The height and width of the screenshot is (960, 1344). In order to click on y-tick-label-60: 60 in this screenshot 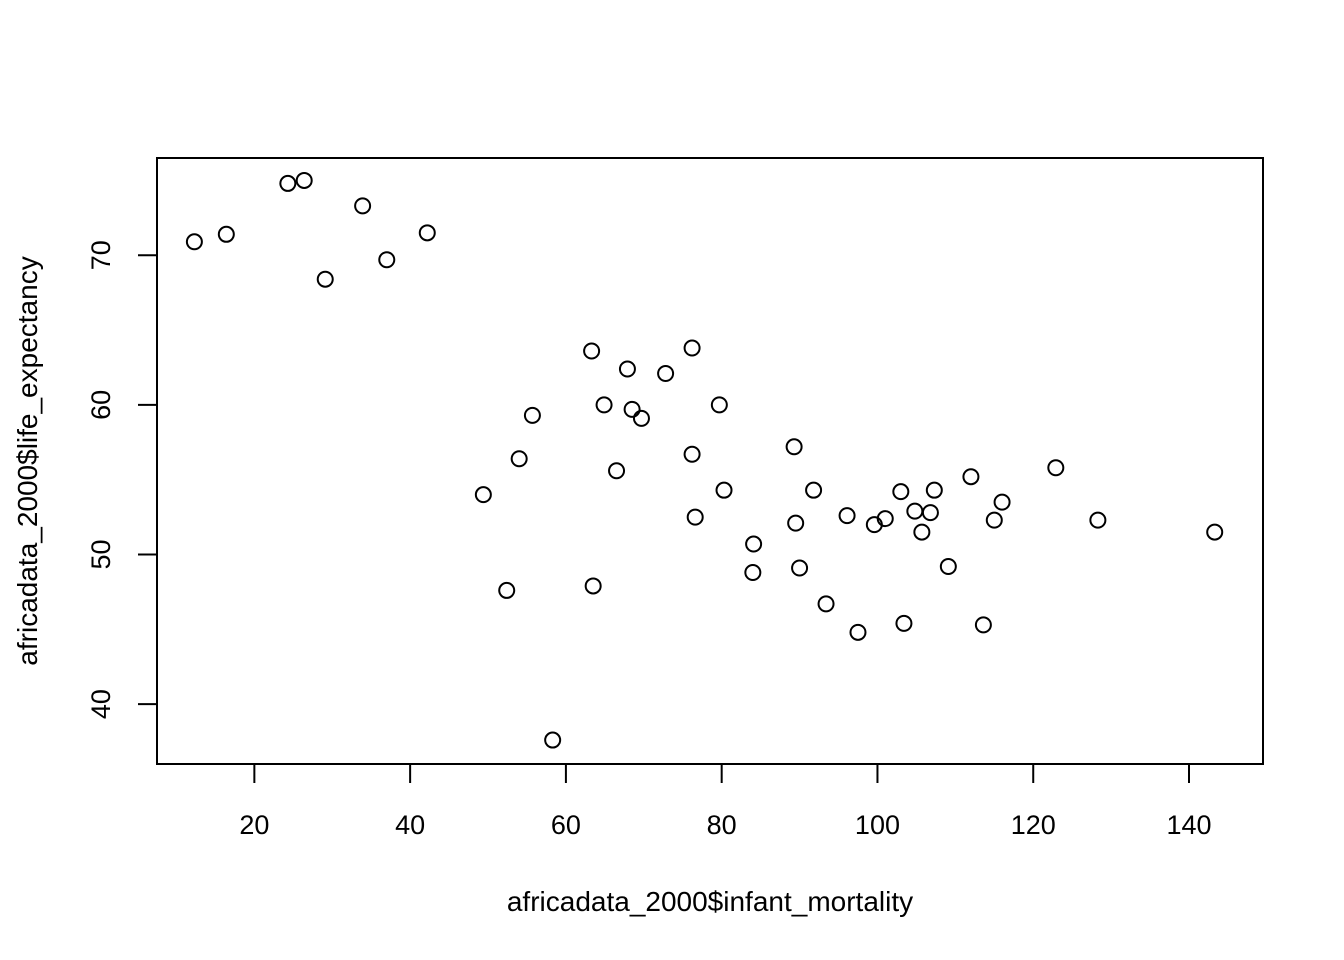, I will do `click(101, 405)`.